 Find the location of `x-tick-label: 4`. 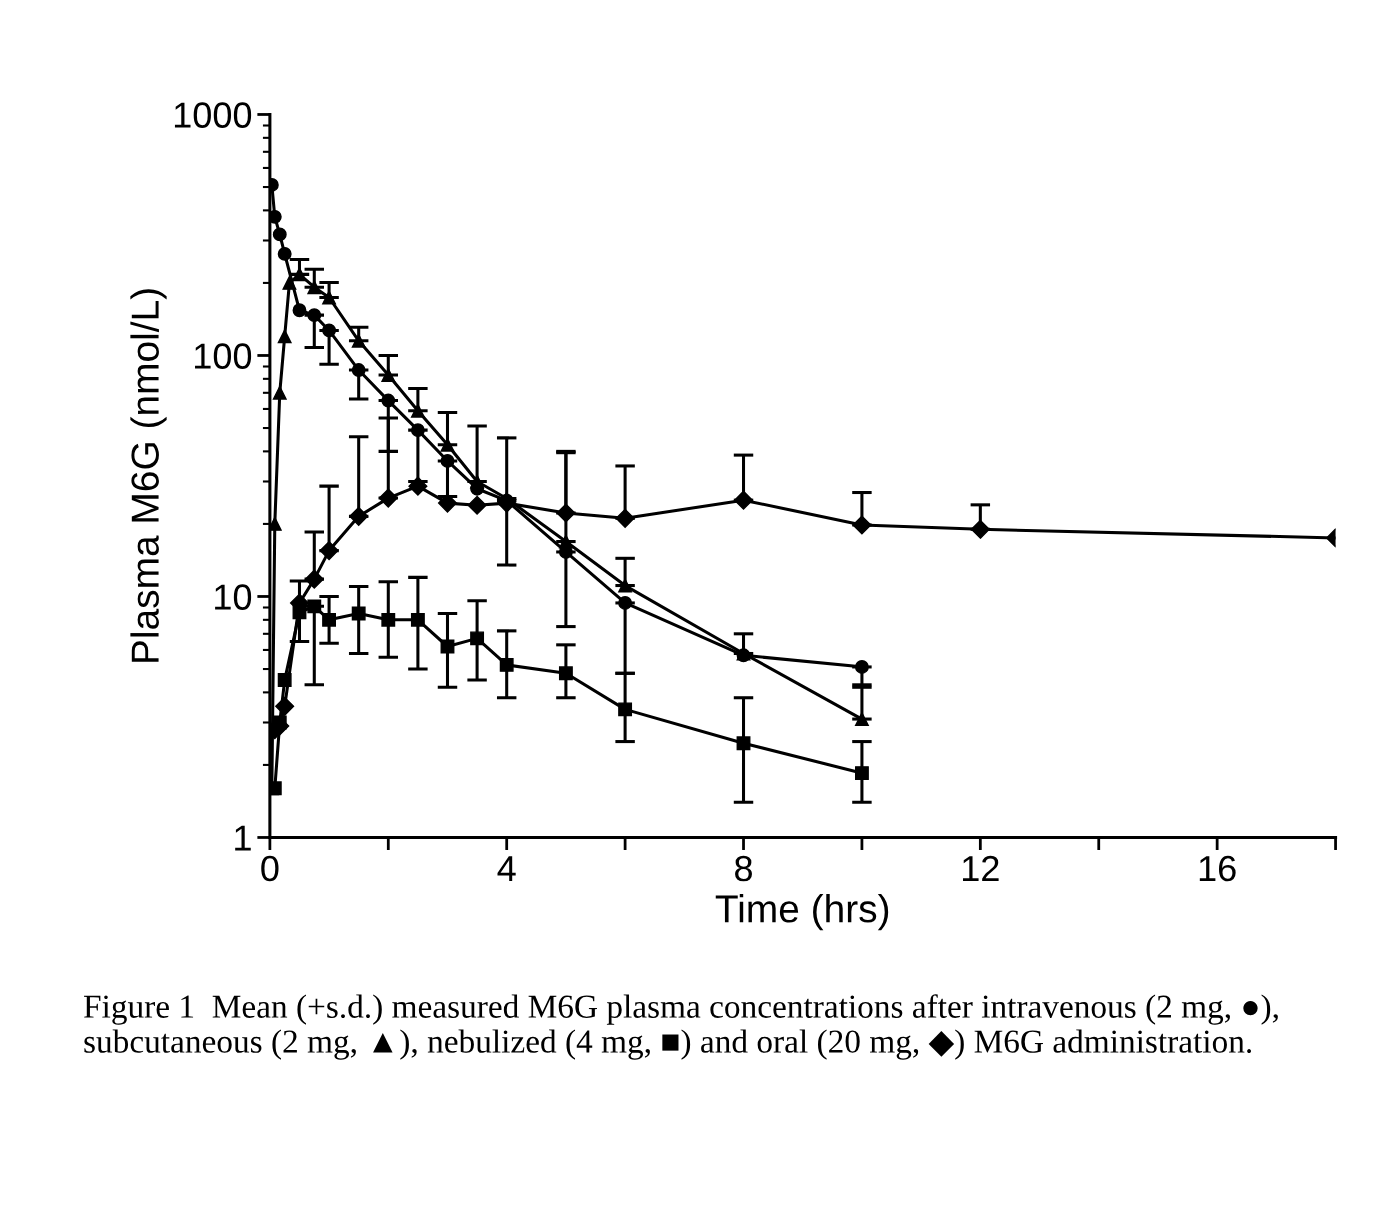

x-tick-label: 4 is located at coordinates (506, 869).